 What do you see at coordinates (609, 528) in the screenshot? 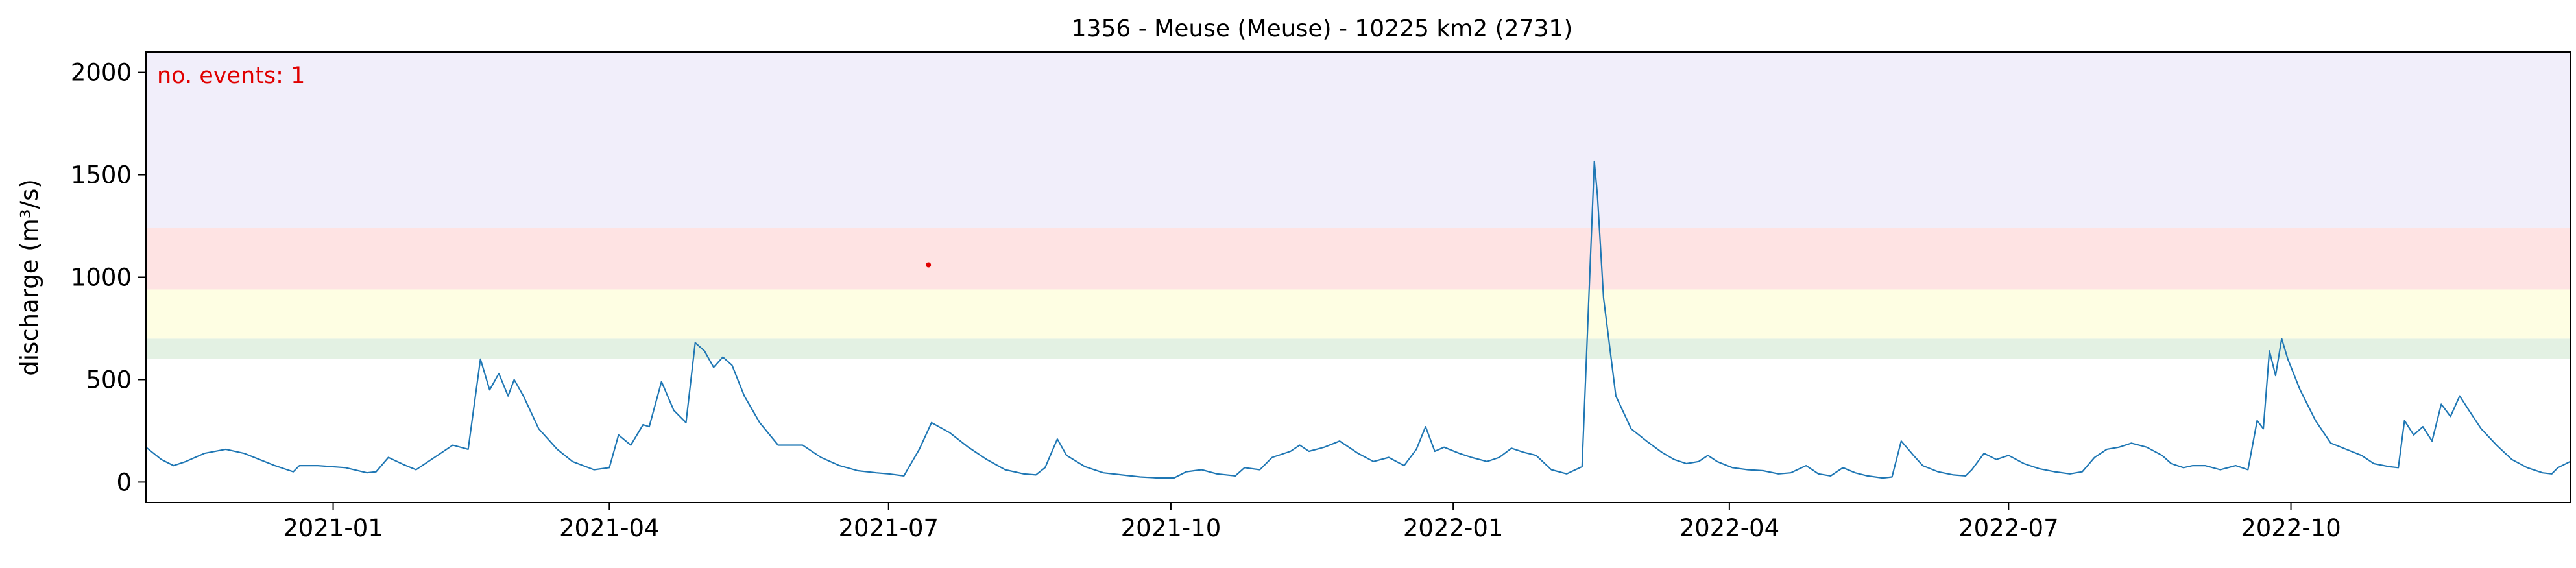
I see `x-tick-label-2: 2021-04` at bounding box center [609, 528].